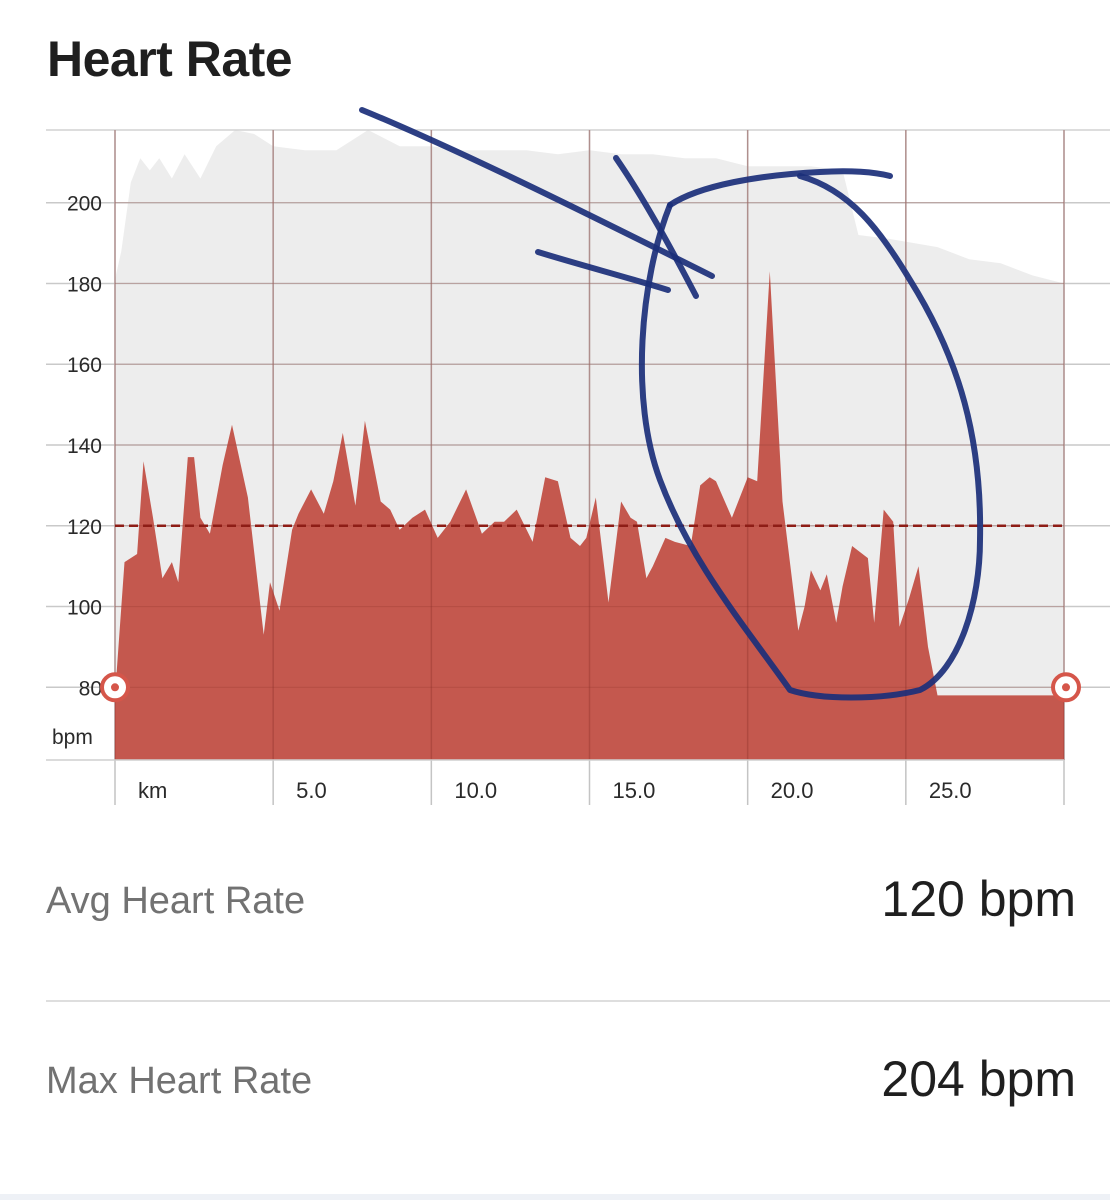  Describe the element at coordinates (561, 910) in the screenshot. I see `stat-avg-heart-rate: Avg Heart Rate 120 bpm` at that location.